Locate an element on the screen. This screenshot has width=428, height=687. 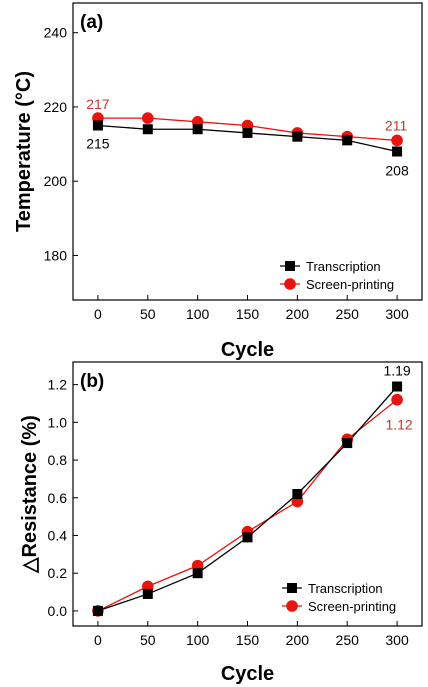
data-annotation: 1.19 is located at coordinates (396, 371).